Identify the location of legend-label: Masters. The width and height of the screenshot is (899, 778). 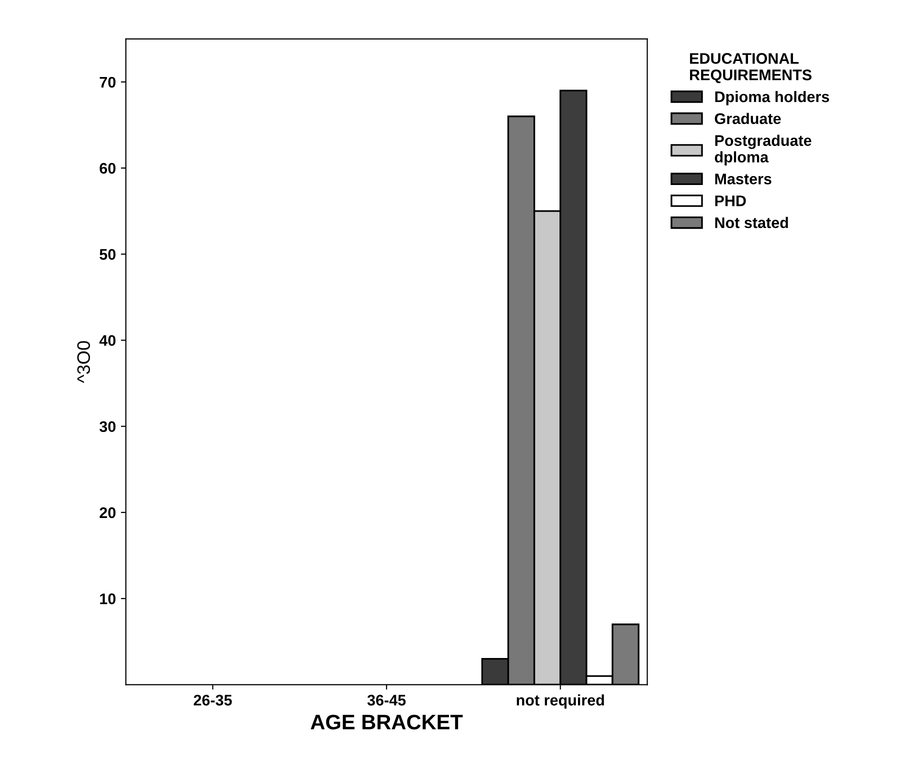
(743, 179).